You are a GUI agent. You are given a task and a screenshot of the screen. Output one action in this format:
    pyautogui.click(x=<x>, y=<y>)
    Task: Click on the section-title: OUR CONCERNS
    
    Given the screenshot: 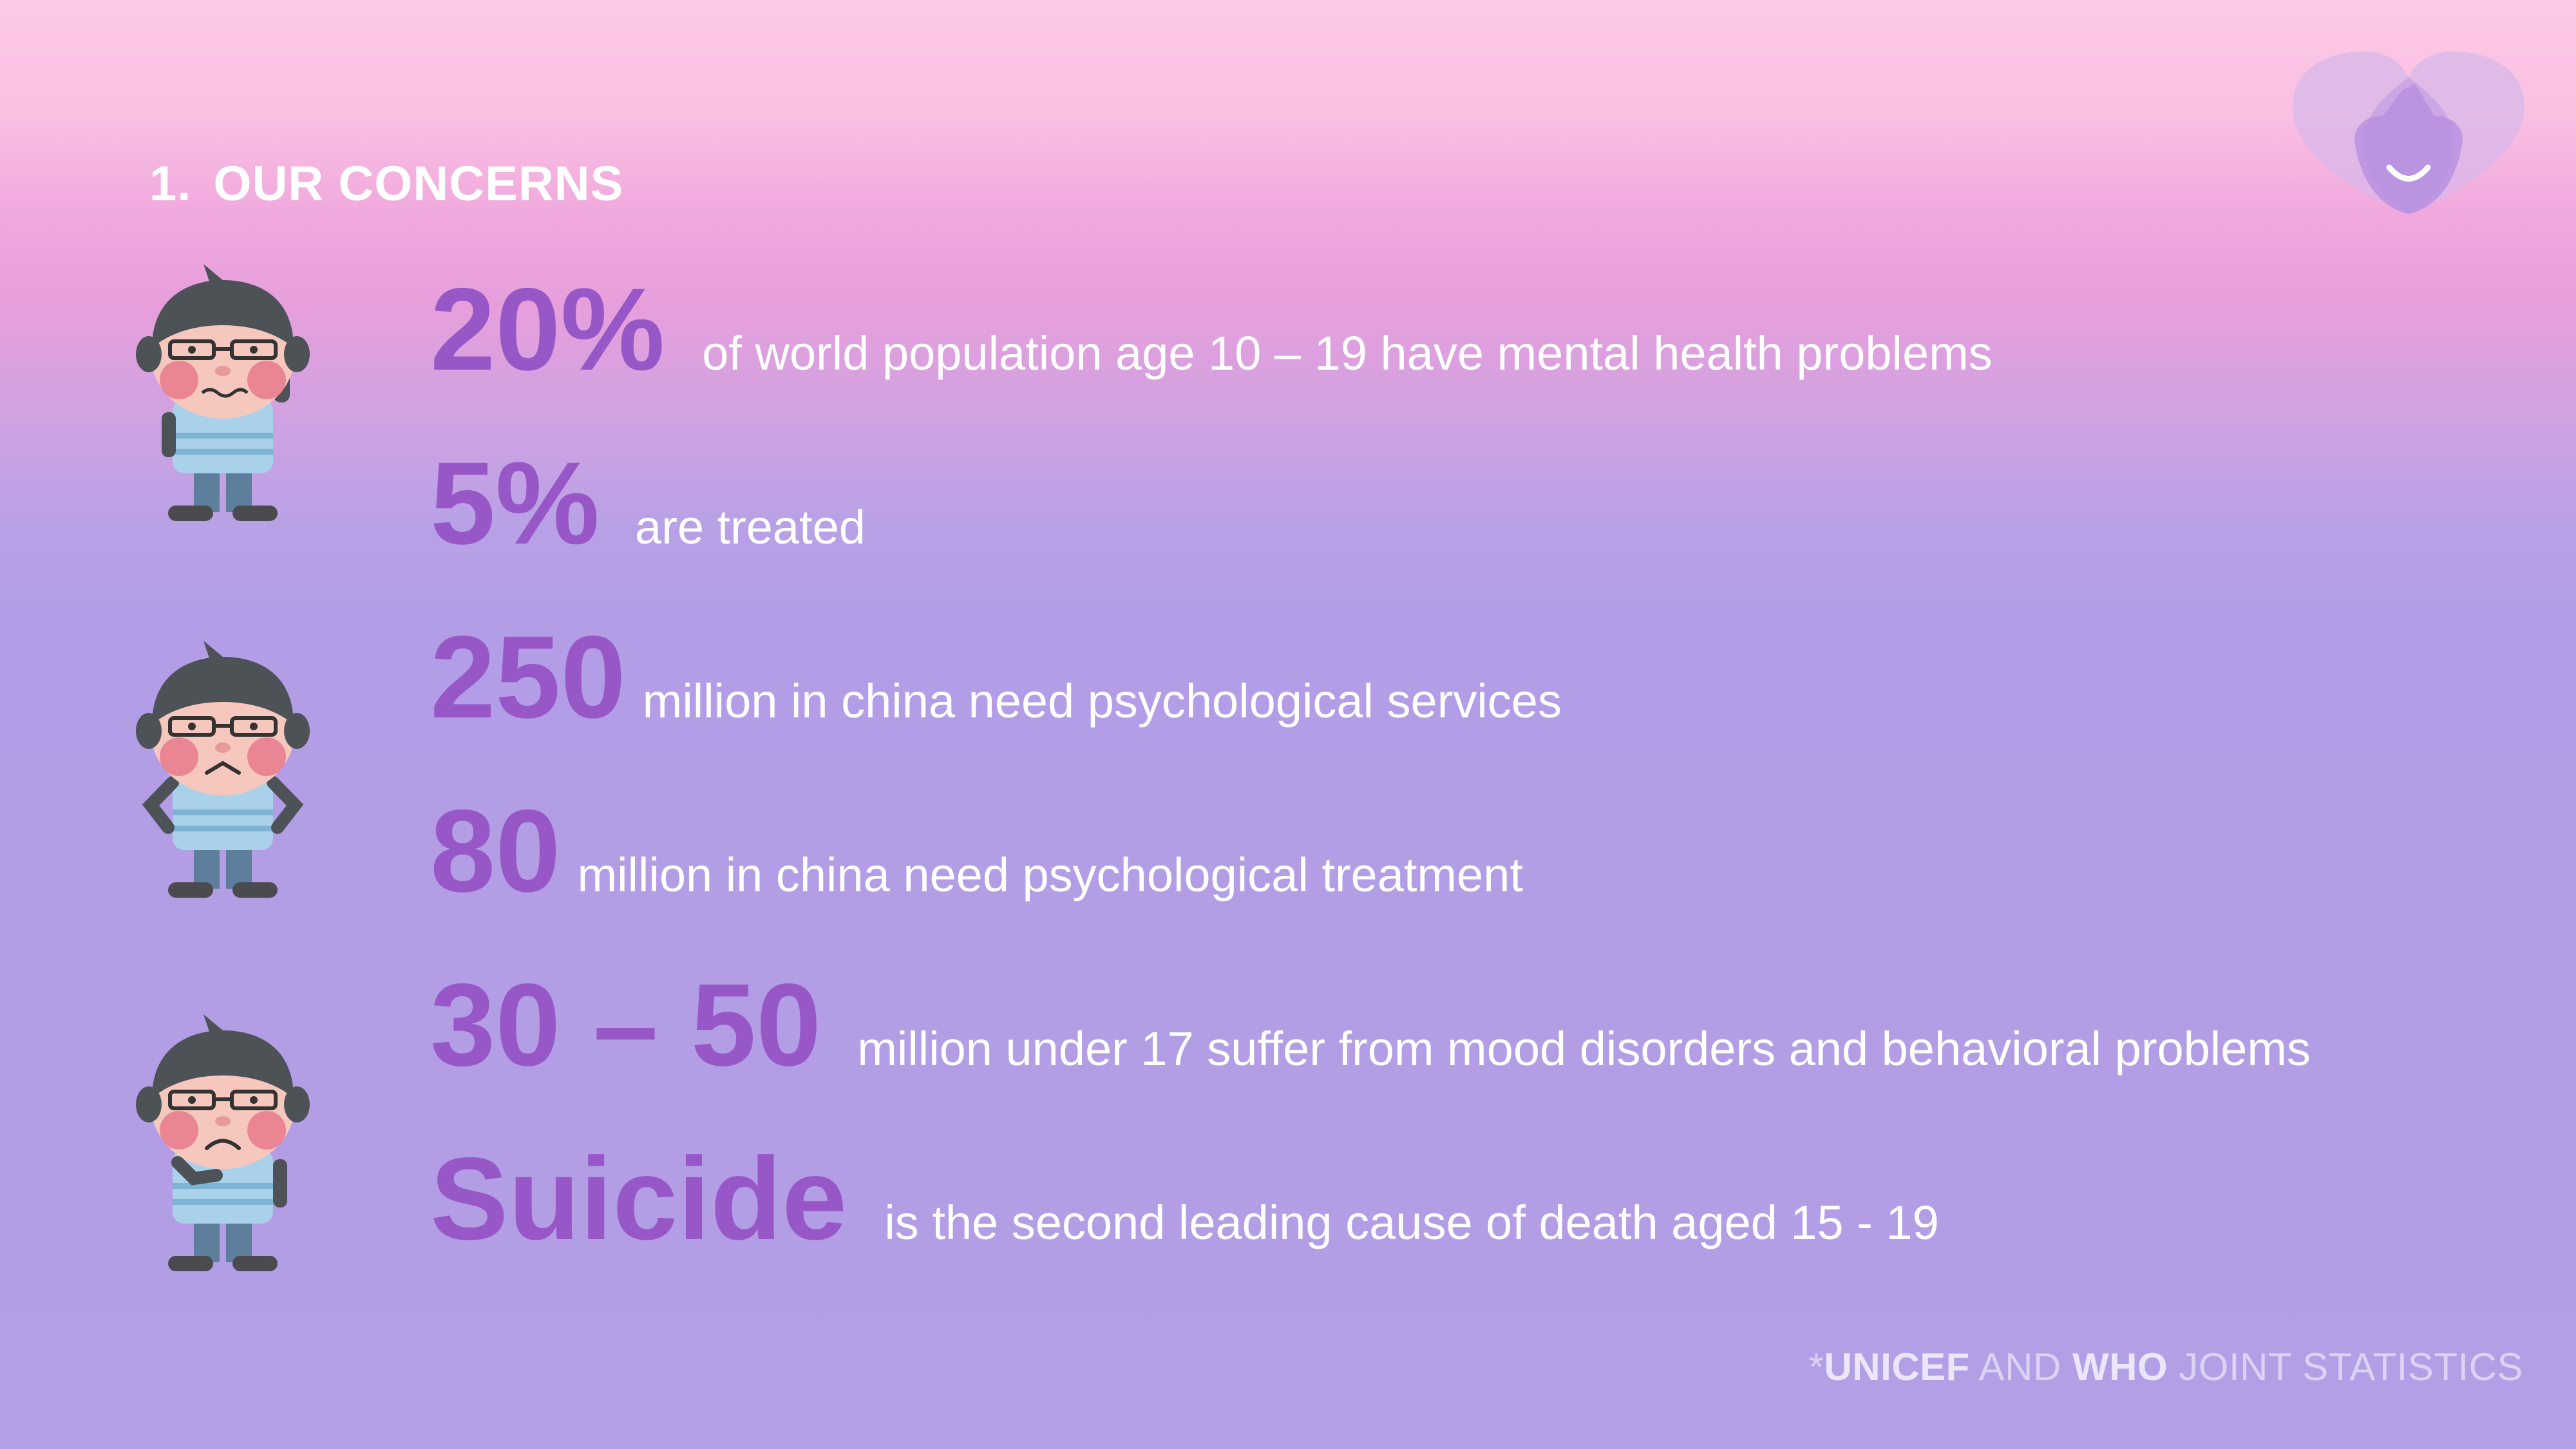 What is the action you would take?
    pyautogui.click(x=418, y=183)
    